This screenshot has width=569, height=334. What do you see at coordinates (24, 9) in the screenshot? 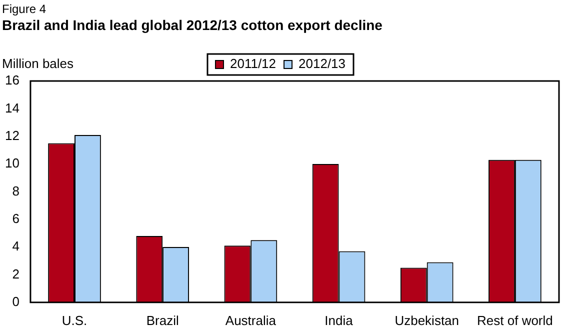
I see `caption: Figure 4` at bounding box center [24, 9].